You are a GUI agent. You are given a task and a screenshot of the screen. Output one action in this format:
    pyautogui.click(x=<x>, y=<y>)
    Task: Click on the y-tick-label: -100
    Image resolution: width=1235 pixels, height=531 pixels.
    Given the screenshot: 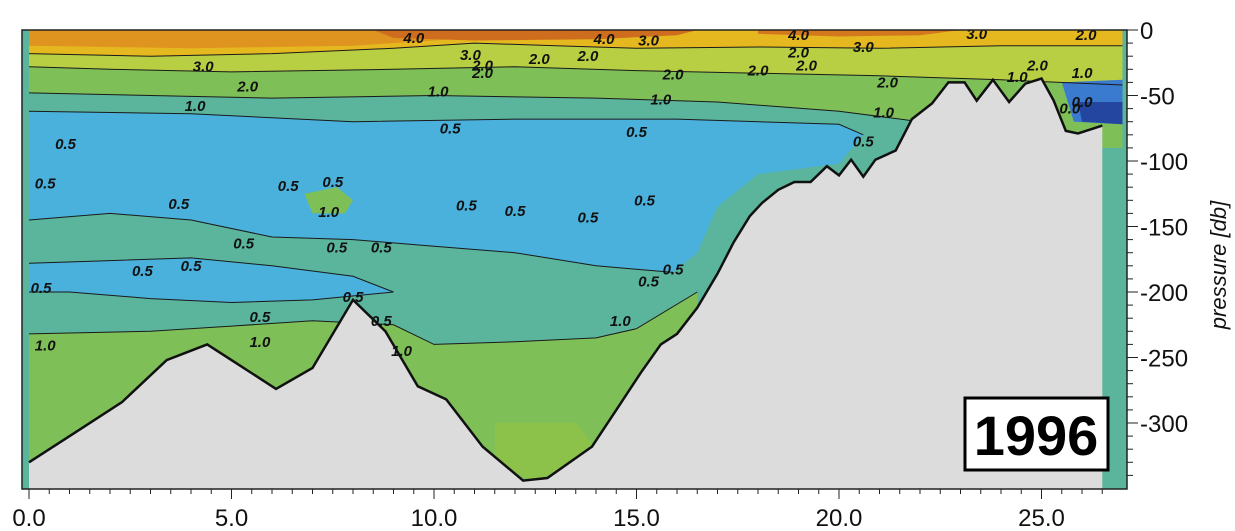 What is the action you would take?
    pyautogui.click(x=1164, y=162)
    